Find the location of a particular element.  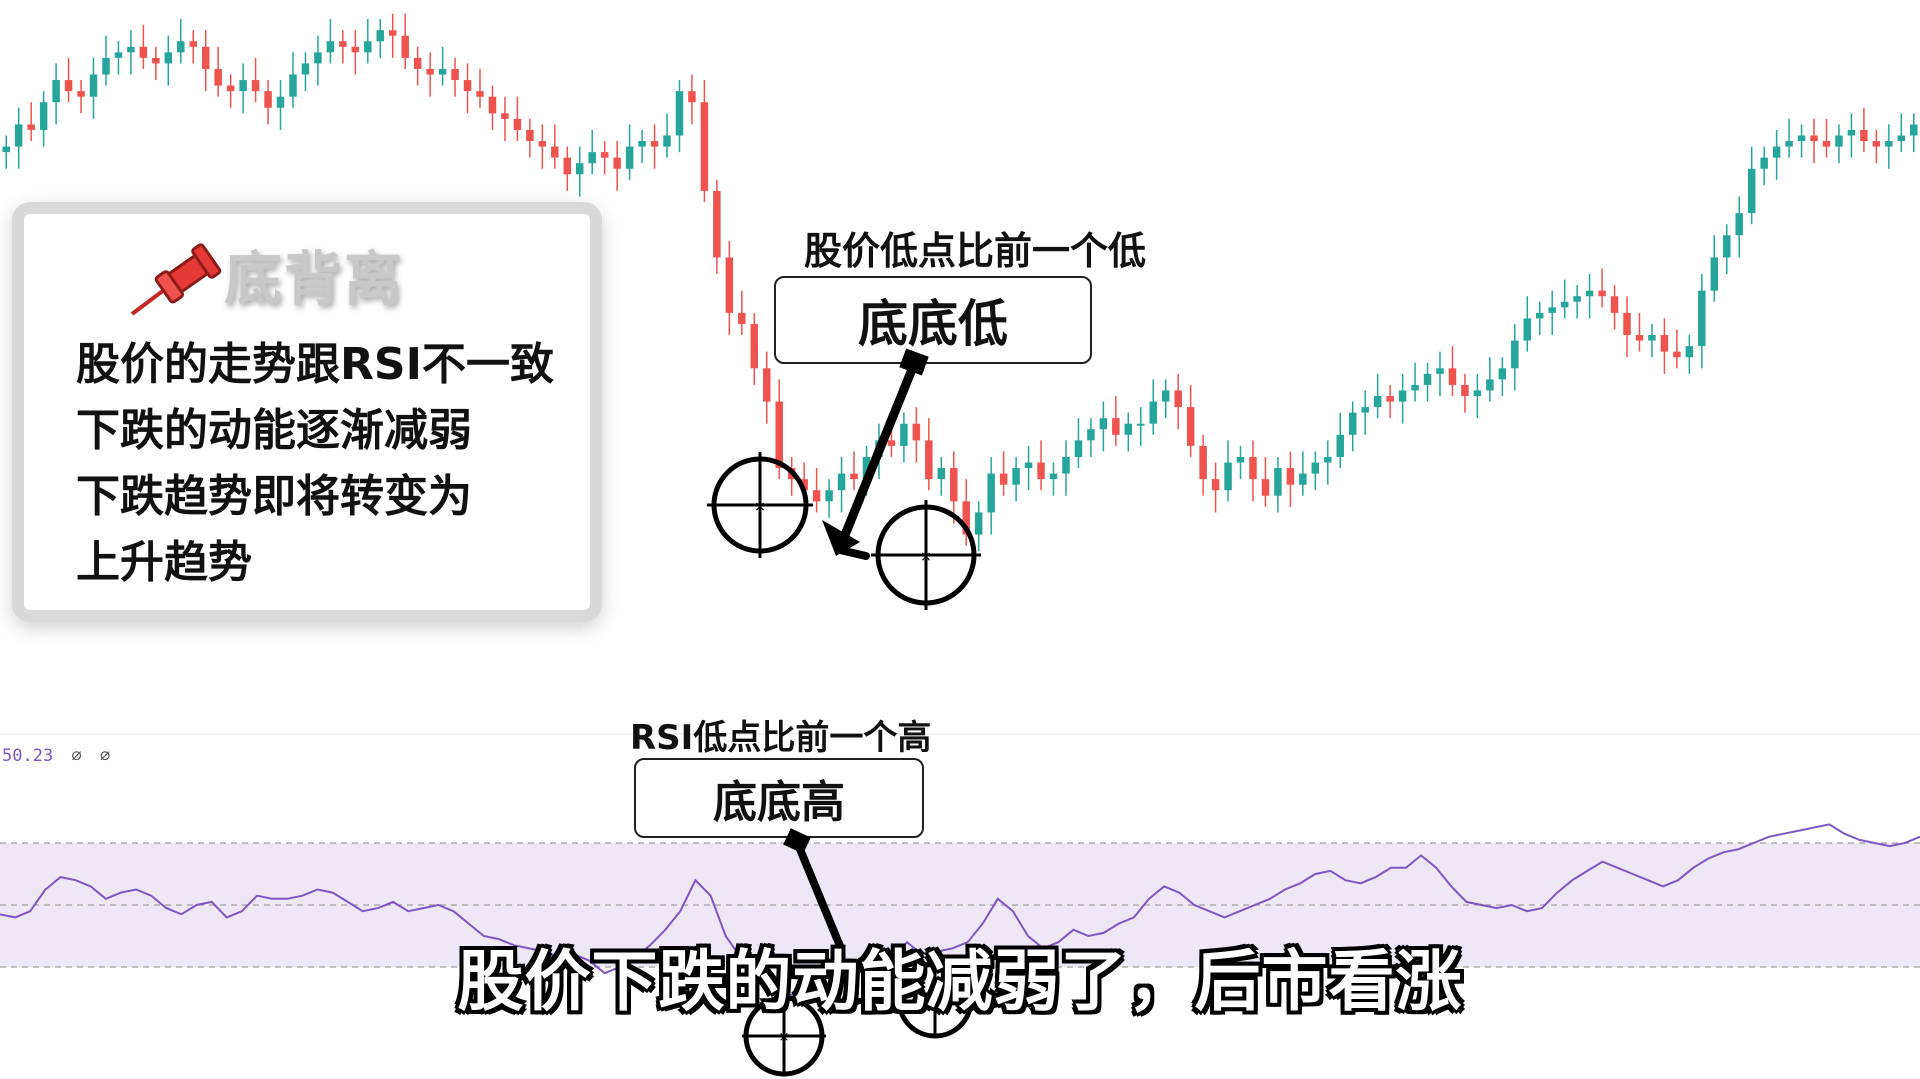

card-lines: 股价的走势跟RSI不一致 下跌的动能逐渐减弱 下跌趋势即将转变为 上升趋势 is located at coordinates (315, 464).